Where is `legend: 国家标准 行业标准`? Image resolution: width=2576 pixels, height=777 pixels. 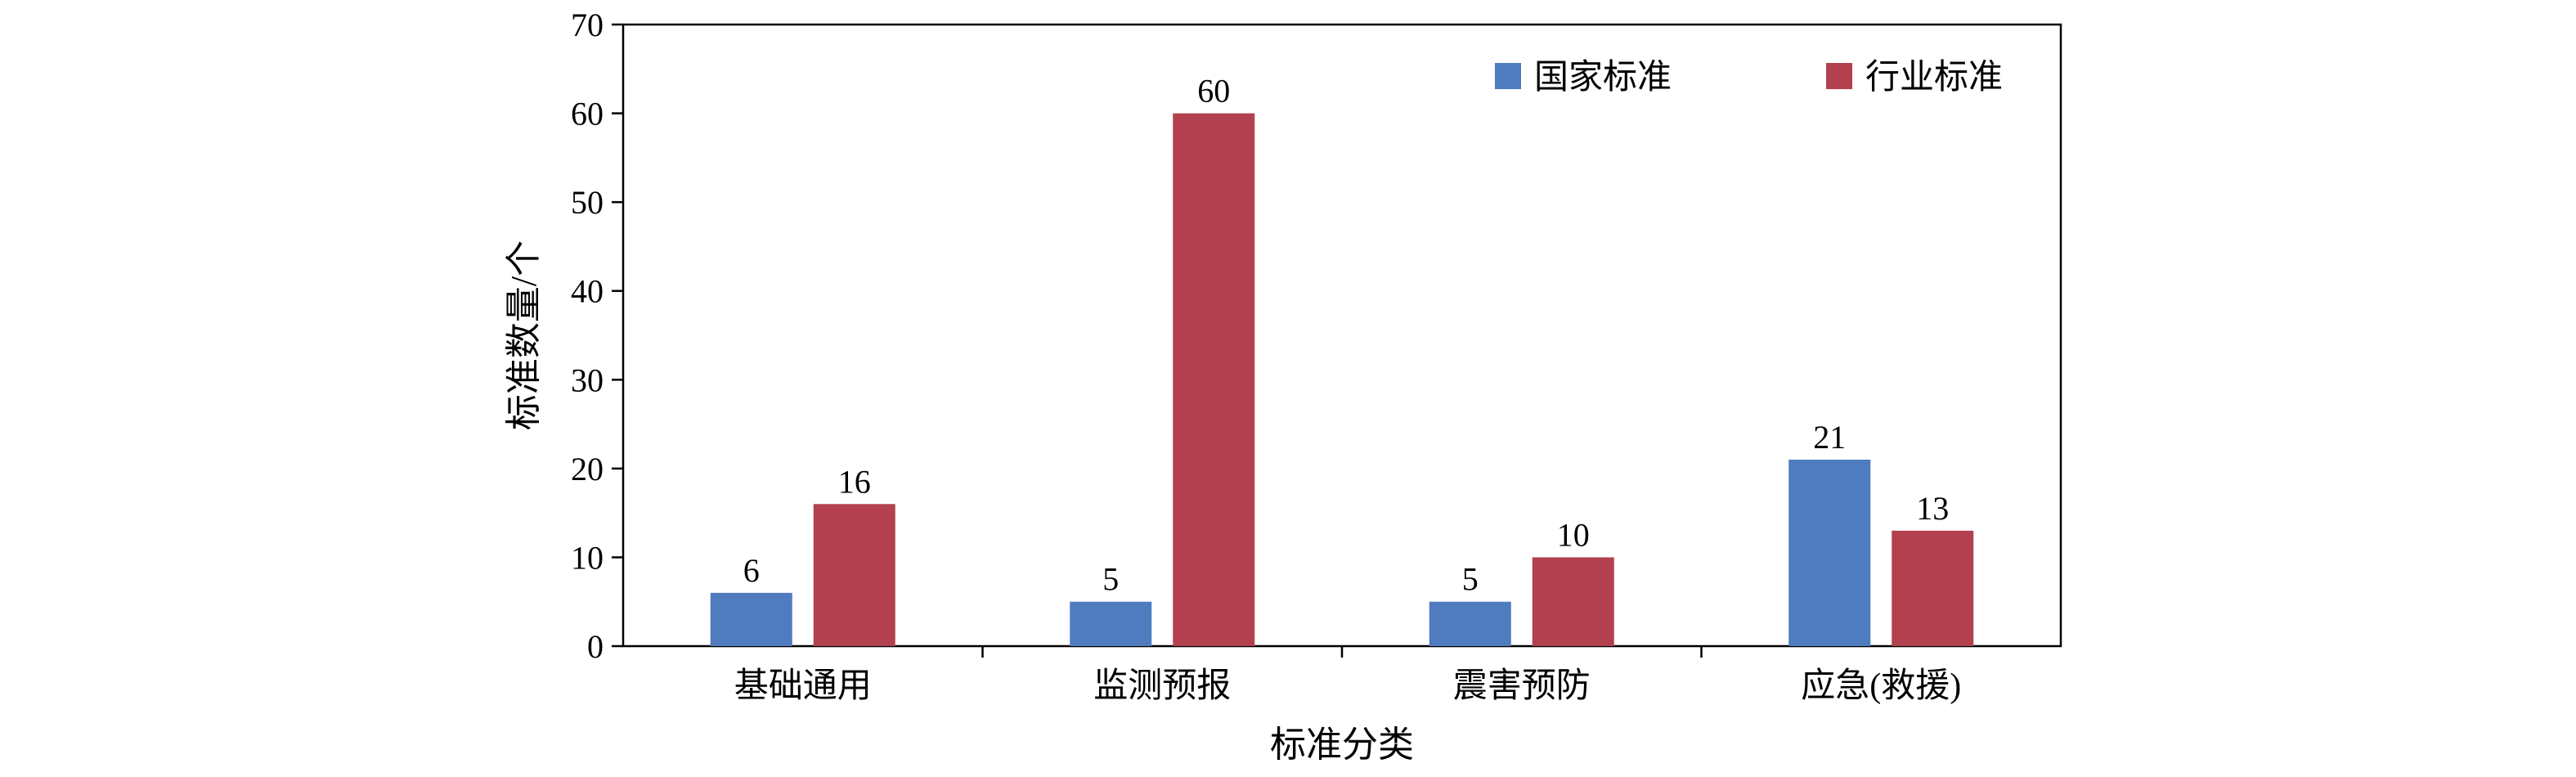
legend: 国家标准 行业标准 is located at coordinates (1749, 77).